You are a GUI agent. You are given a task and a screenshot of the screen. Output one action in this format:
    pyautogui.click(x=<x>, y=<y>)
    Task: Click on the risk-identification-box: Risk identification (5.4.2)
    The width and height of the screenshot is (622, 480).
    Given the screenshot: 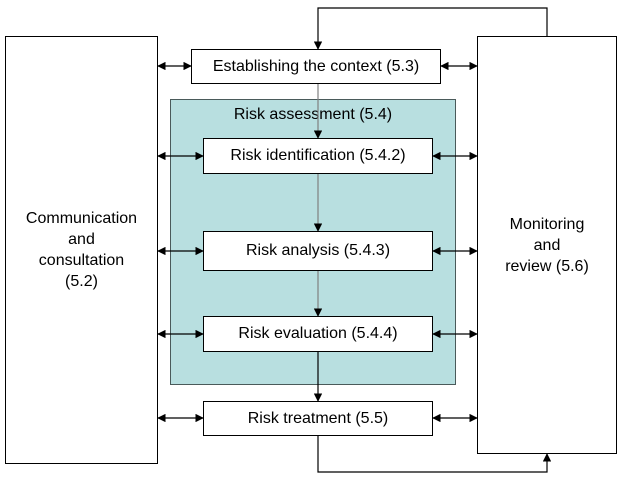 What is the action you would take?
    pyautogui.click(x=318, y=156)
    